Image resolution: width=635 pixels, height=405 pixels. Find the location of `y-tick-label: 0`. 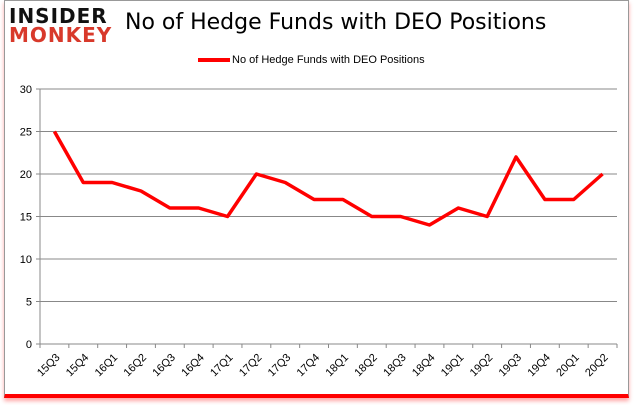

y-tick-label: 0 is located at coordinates (29, 345).